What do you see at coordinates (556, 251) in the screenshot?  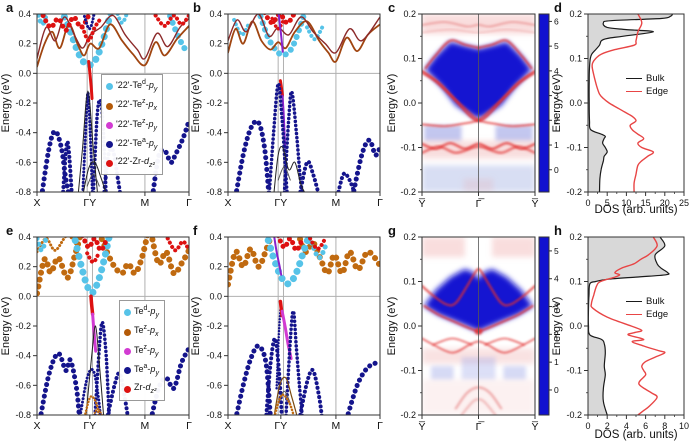 I see `colorbar-tick-label: 5` at bounding box center [556, 251].